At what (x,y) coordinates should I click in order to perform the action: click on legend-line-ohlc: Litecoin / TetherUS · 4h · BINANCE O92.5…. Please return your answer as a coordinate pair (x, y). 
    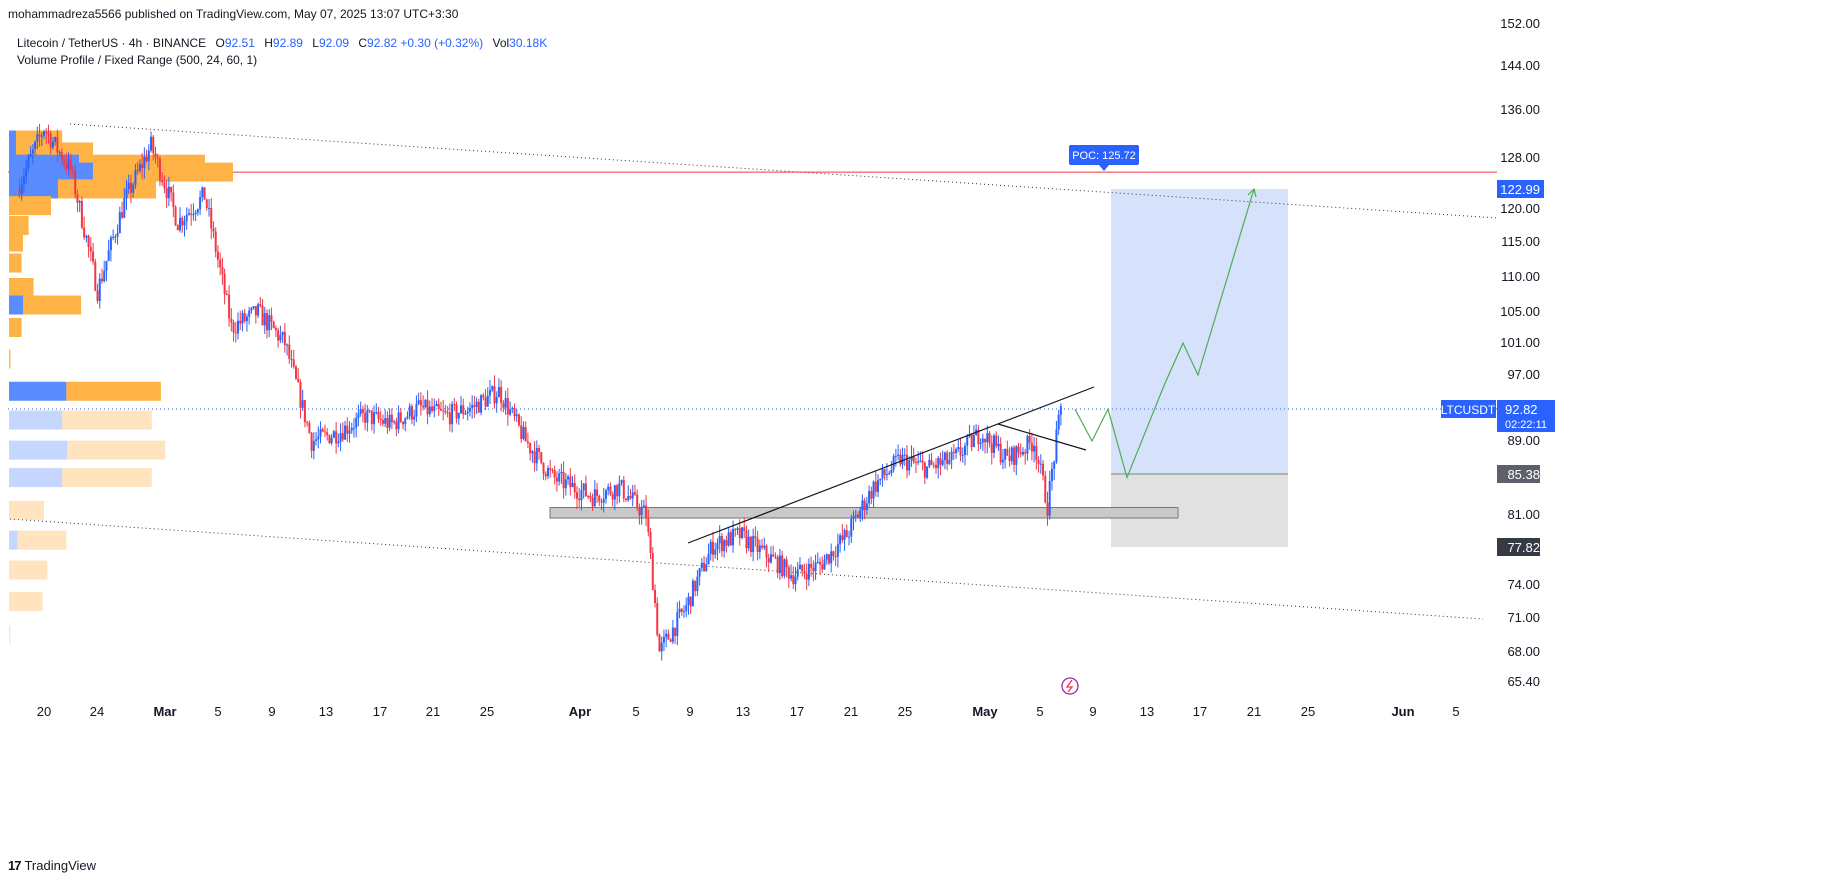
    Looking at the image, I should click on (282, 43).